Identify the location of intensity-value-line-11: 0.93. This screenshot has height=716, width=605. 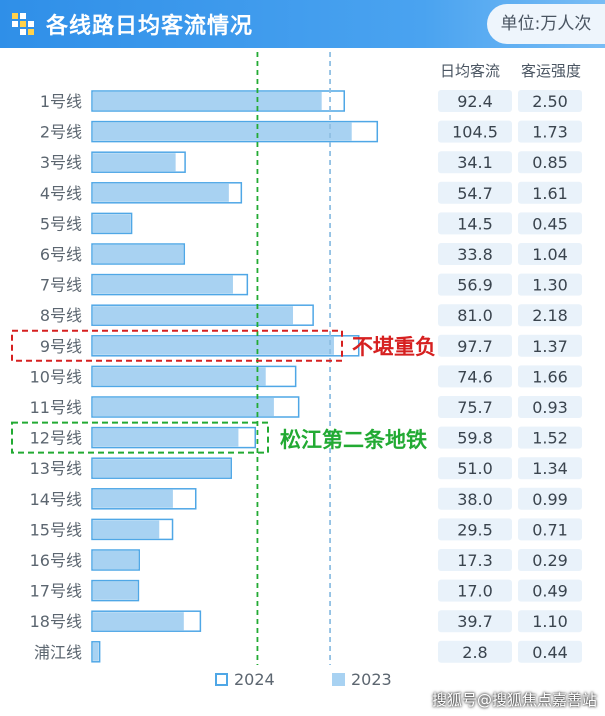
(550, 407).